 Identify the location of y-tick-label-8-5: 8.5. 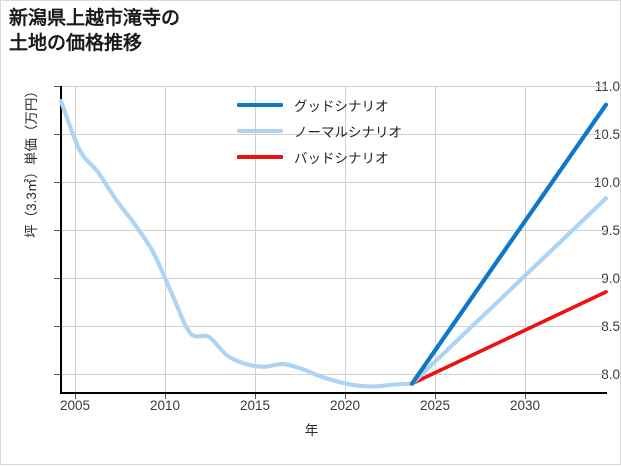
(610, 326).